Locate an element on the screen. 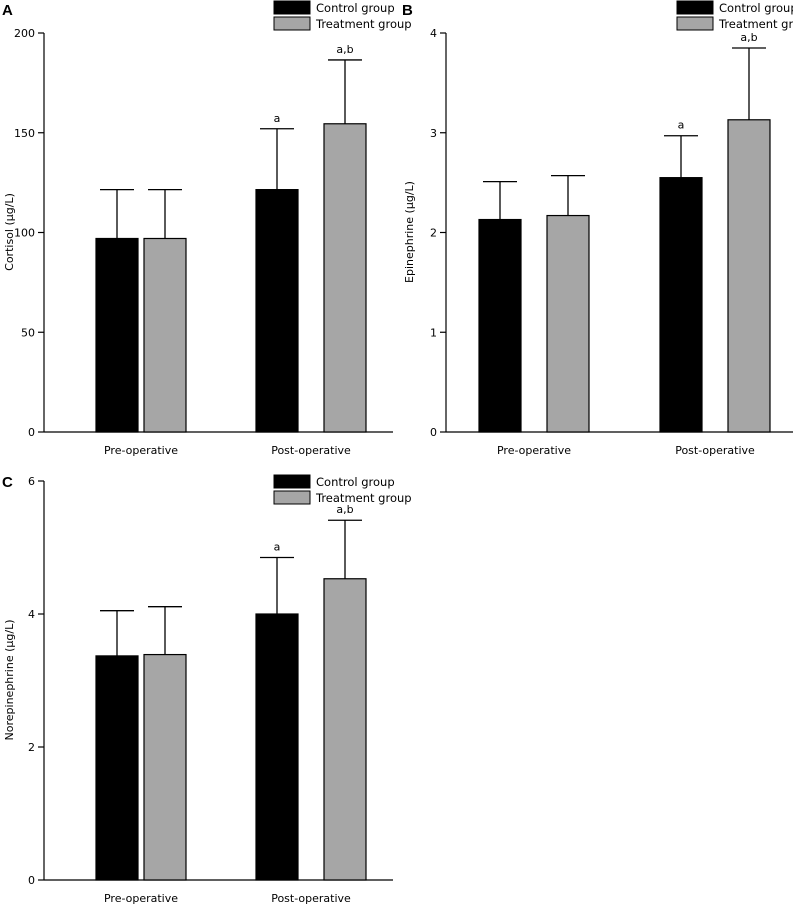  panel-c-letter: C is located at coordinates (7, 482).